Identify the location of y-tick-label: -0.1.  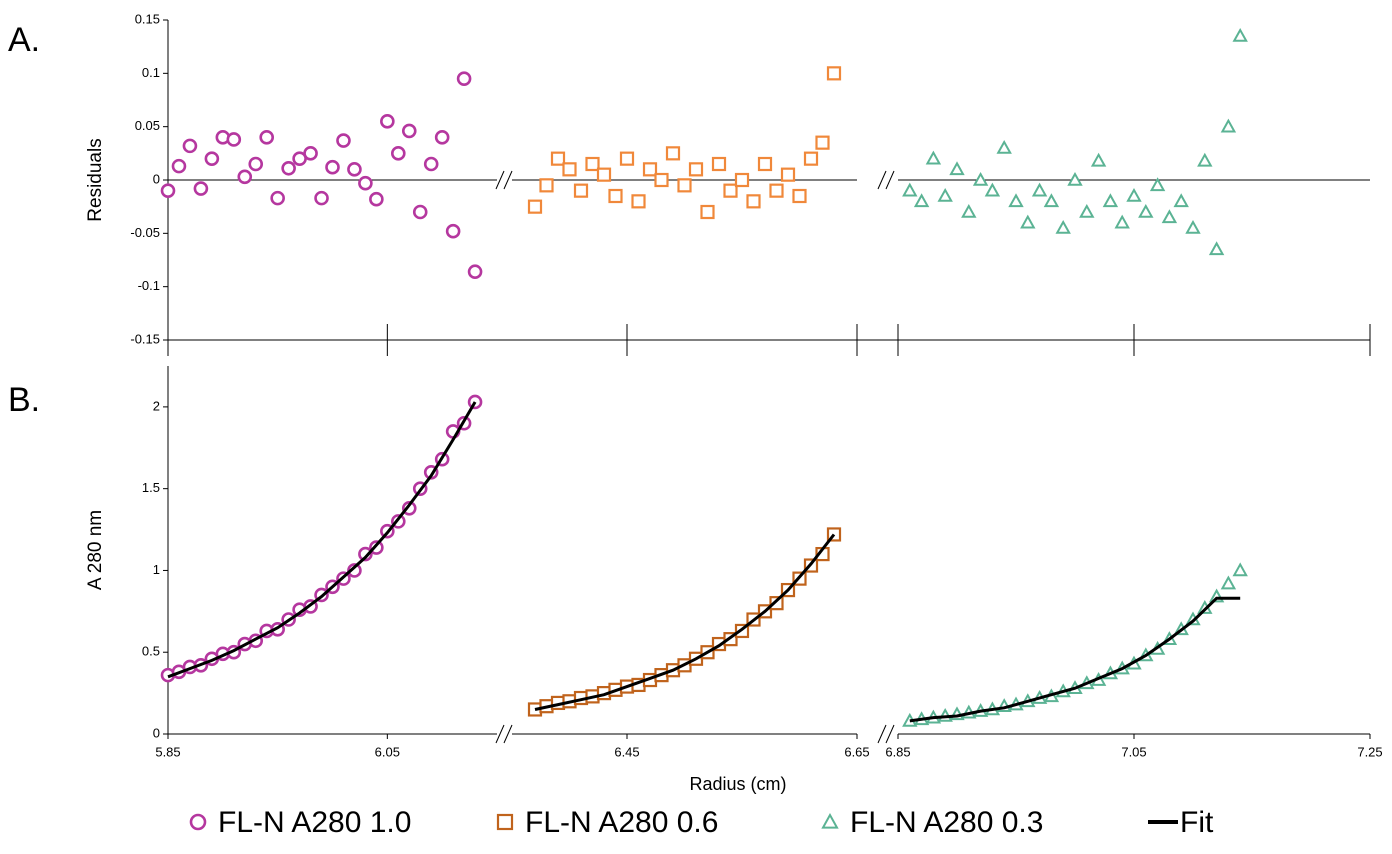
(149, 285).